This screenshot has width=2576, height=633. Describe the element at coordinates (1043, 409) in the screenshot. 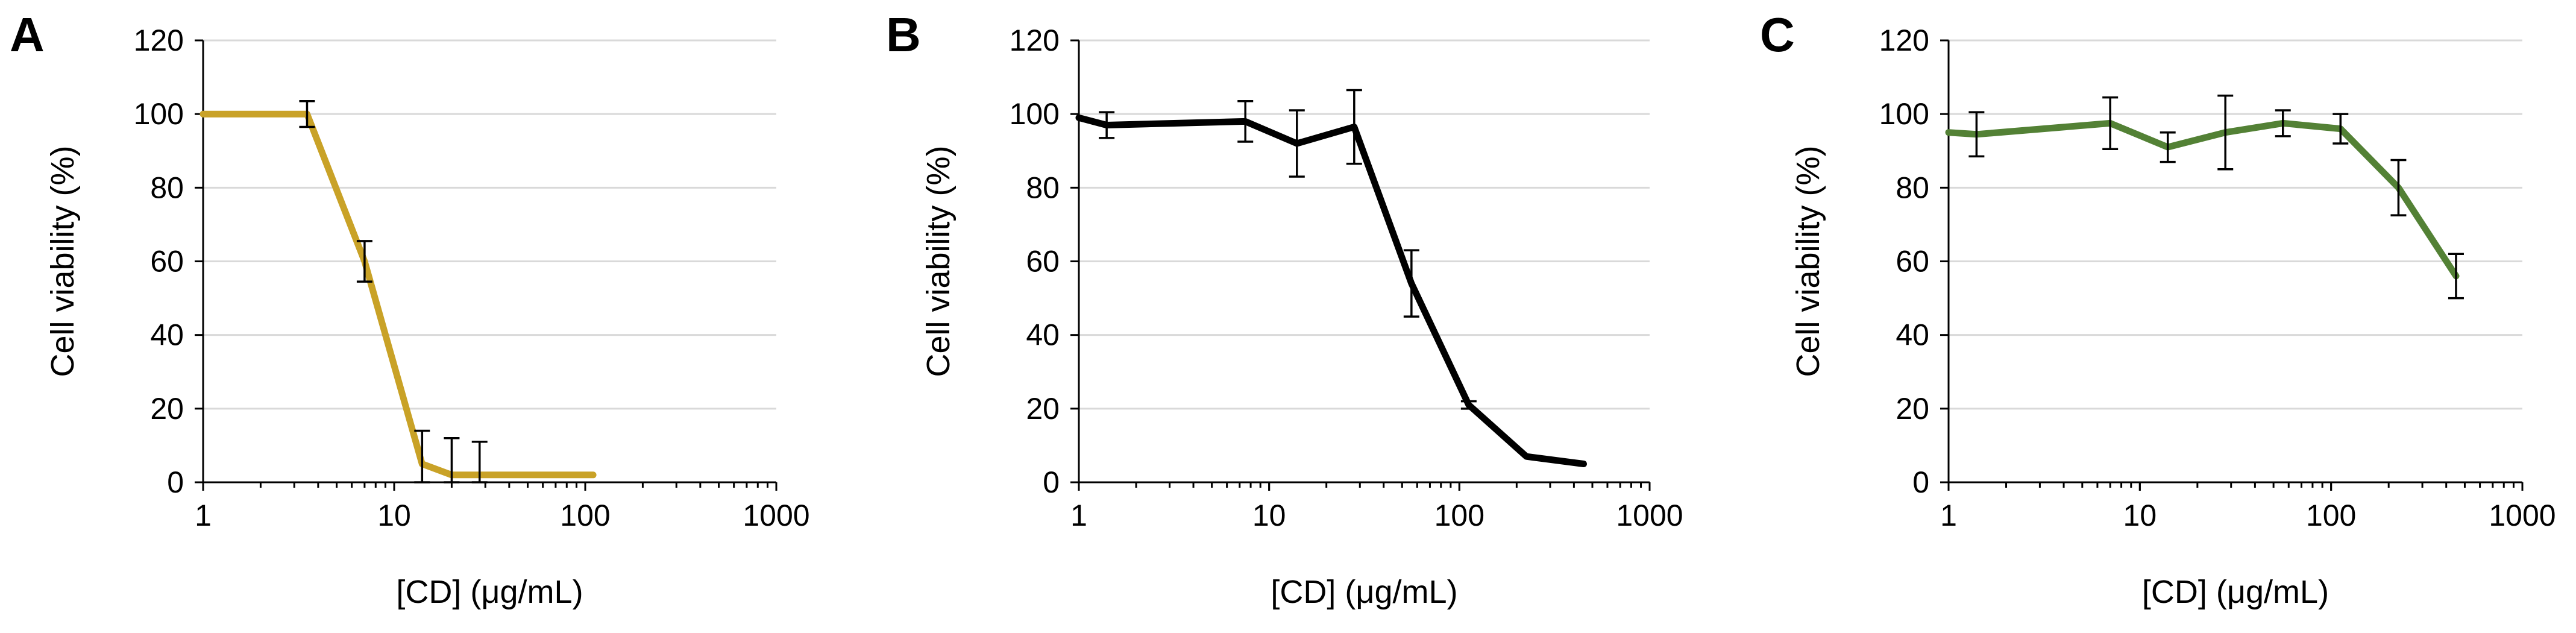

I see `y-tick-label-b-20: 20` at that location.